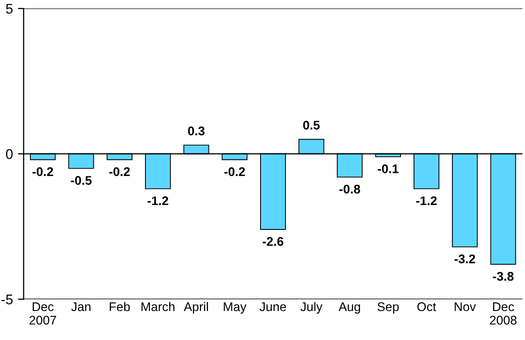 The width and height of the screenshot is (525, 340). I want to click on data-label: -3.8, so click(503, 276).